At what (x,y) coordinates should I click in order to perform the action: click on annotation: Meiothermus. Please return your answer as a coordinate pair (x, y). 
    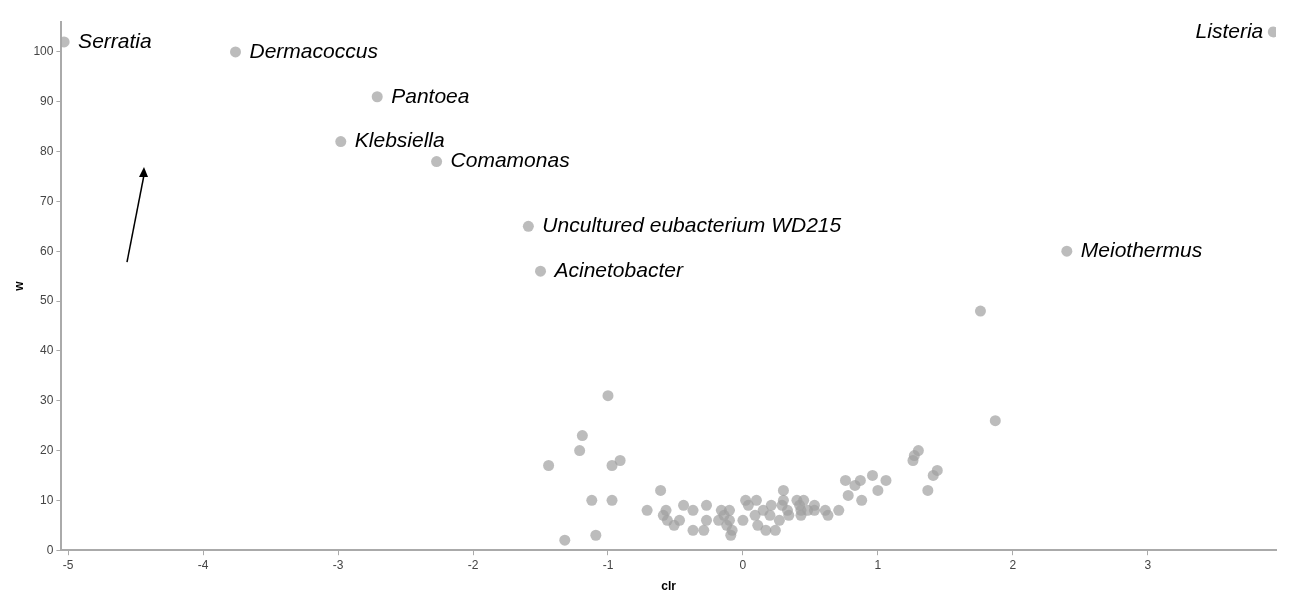
    Looking at the image, I should click on (1141, 250).